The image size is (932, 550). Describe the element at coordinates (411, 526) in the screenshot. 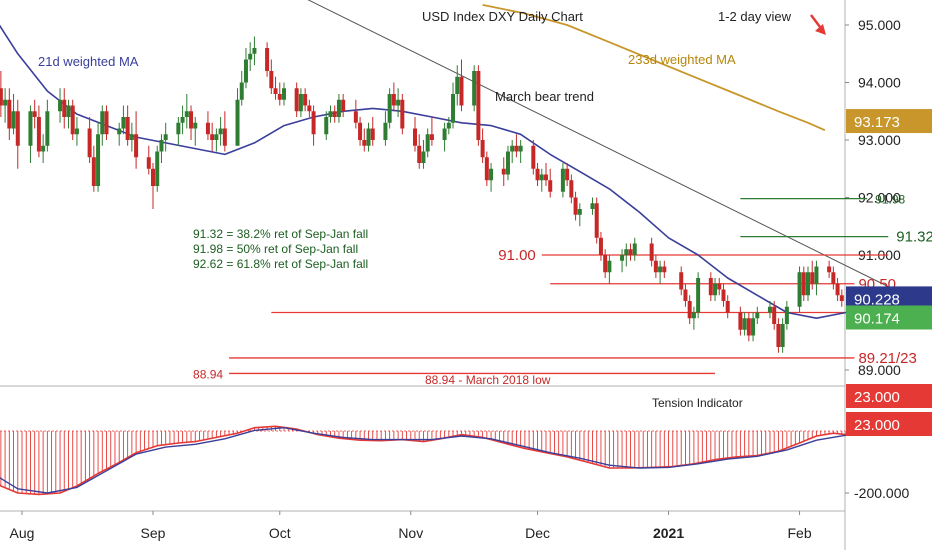

I see `time-axis: Aug Sep Oct Nov Dec 2021 Feb` at that location.